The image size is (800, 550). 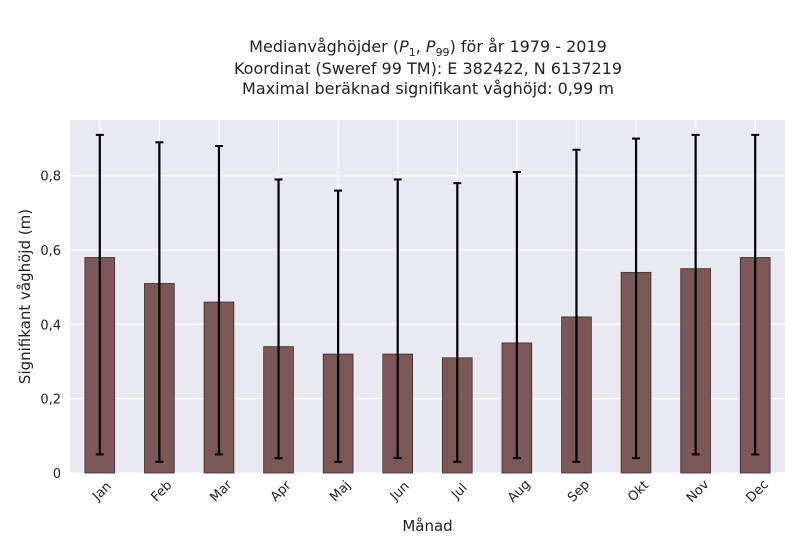 What do you see at coordinates (404, 46) in the screenshot?
I see `title-p1-symbol: P` at bounding box center [404, 46].